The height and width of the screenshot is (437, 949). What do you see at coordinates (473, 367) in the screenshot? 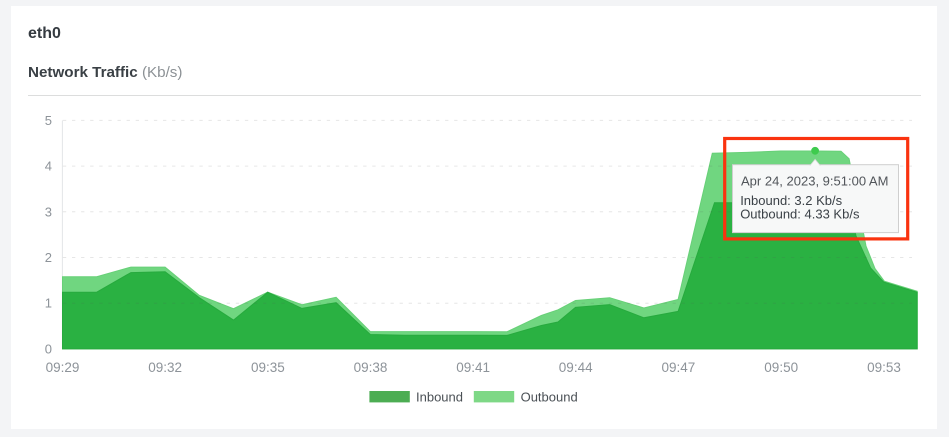
I see `svg-text: 09:41` at bounding box center [473, 367].